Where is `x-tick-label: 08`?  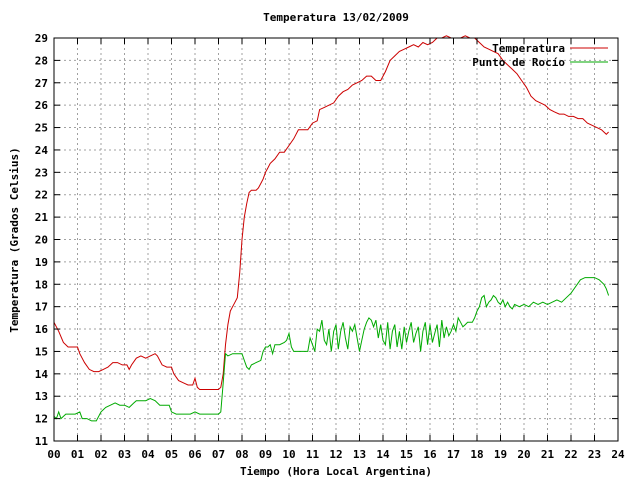
x-tick-label: 08 is located at coordinates (241, 454).